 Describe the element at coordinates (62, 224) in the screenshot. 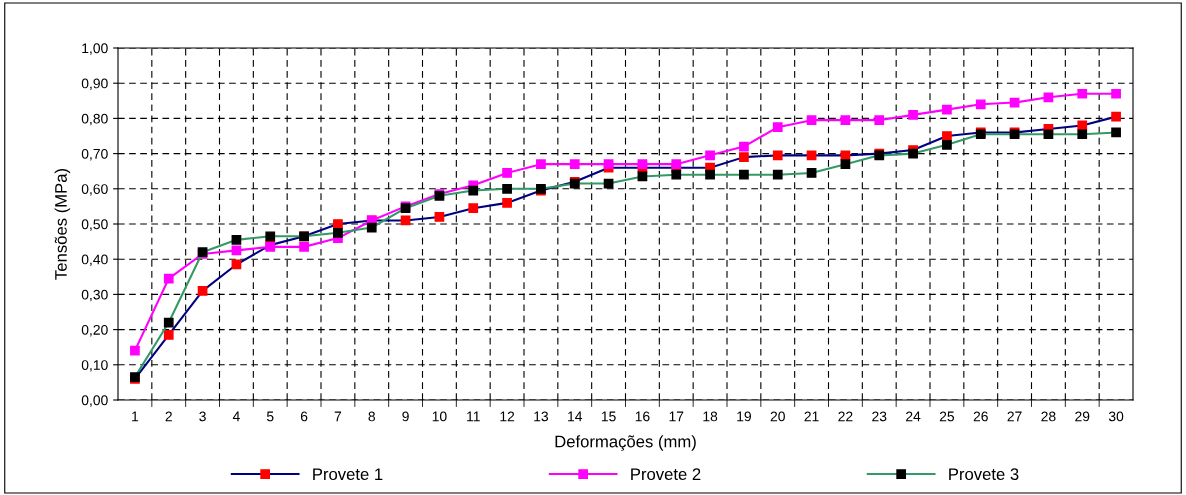

I see `y-axis-title: Tensões (MPa)` at that location.